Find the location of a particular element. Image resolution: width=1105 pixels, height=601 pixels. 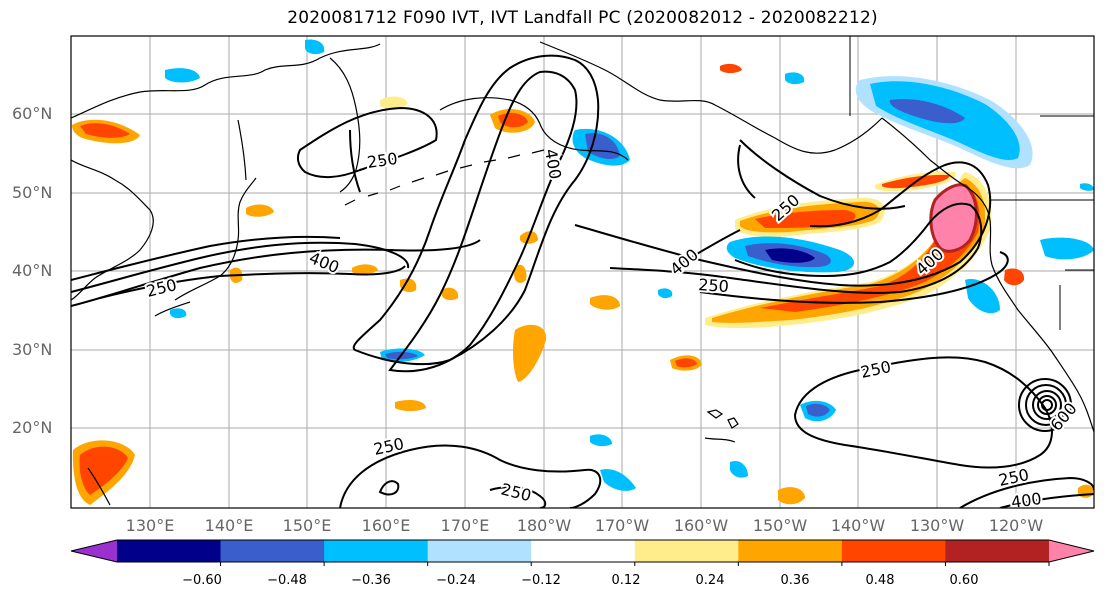

lon-label: 160°E is located at coordinates (386, 525).